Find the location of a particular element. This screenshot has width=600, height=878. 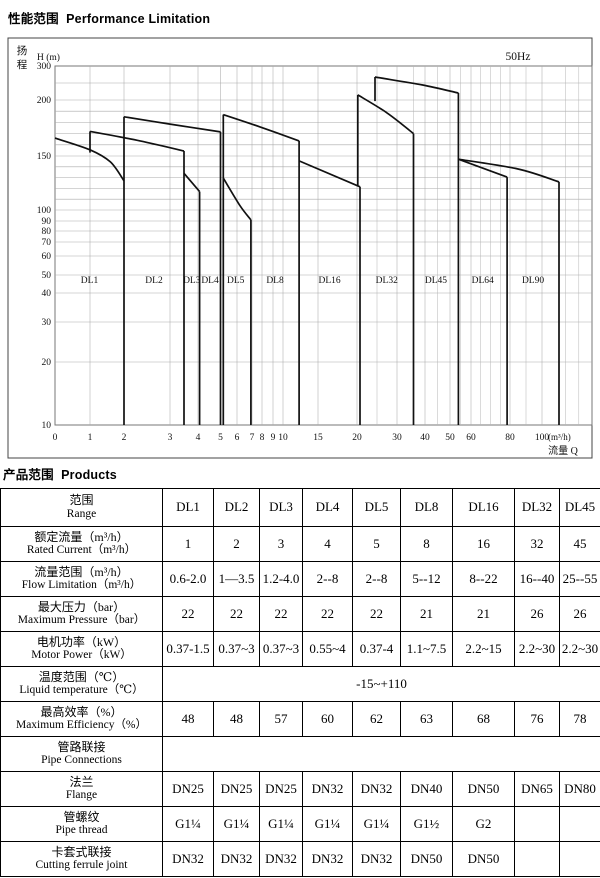

y-tick-label: 70 is located at coordinates (47, 243).